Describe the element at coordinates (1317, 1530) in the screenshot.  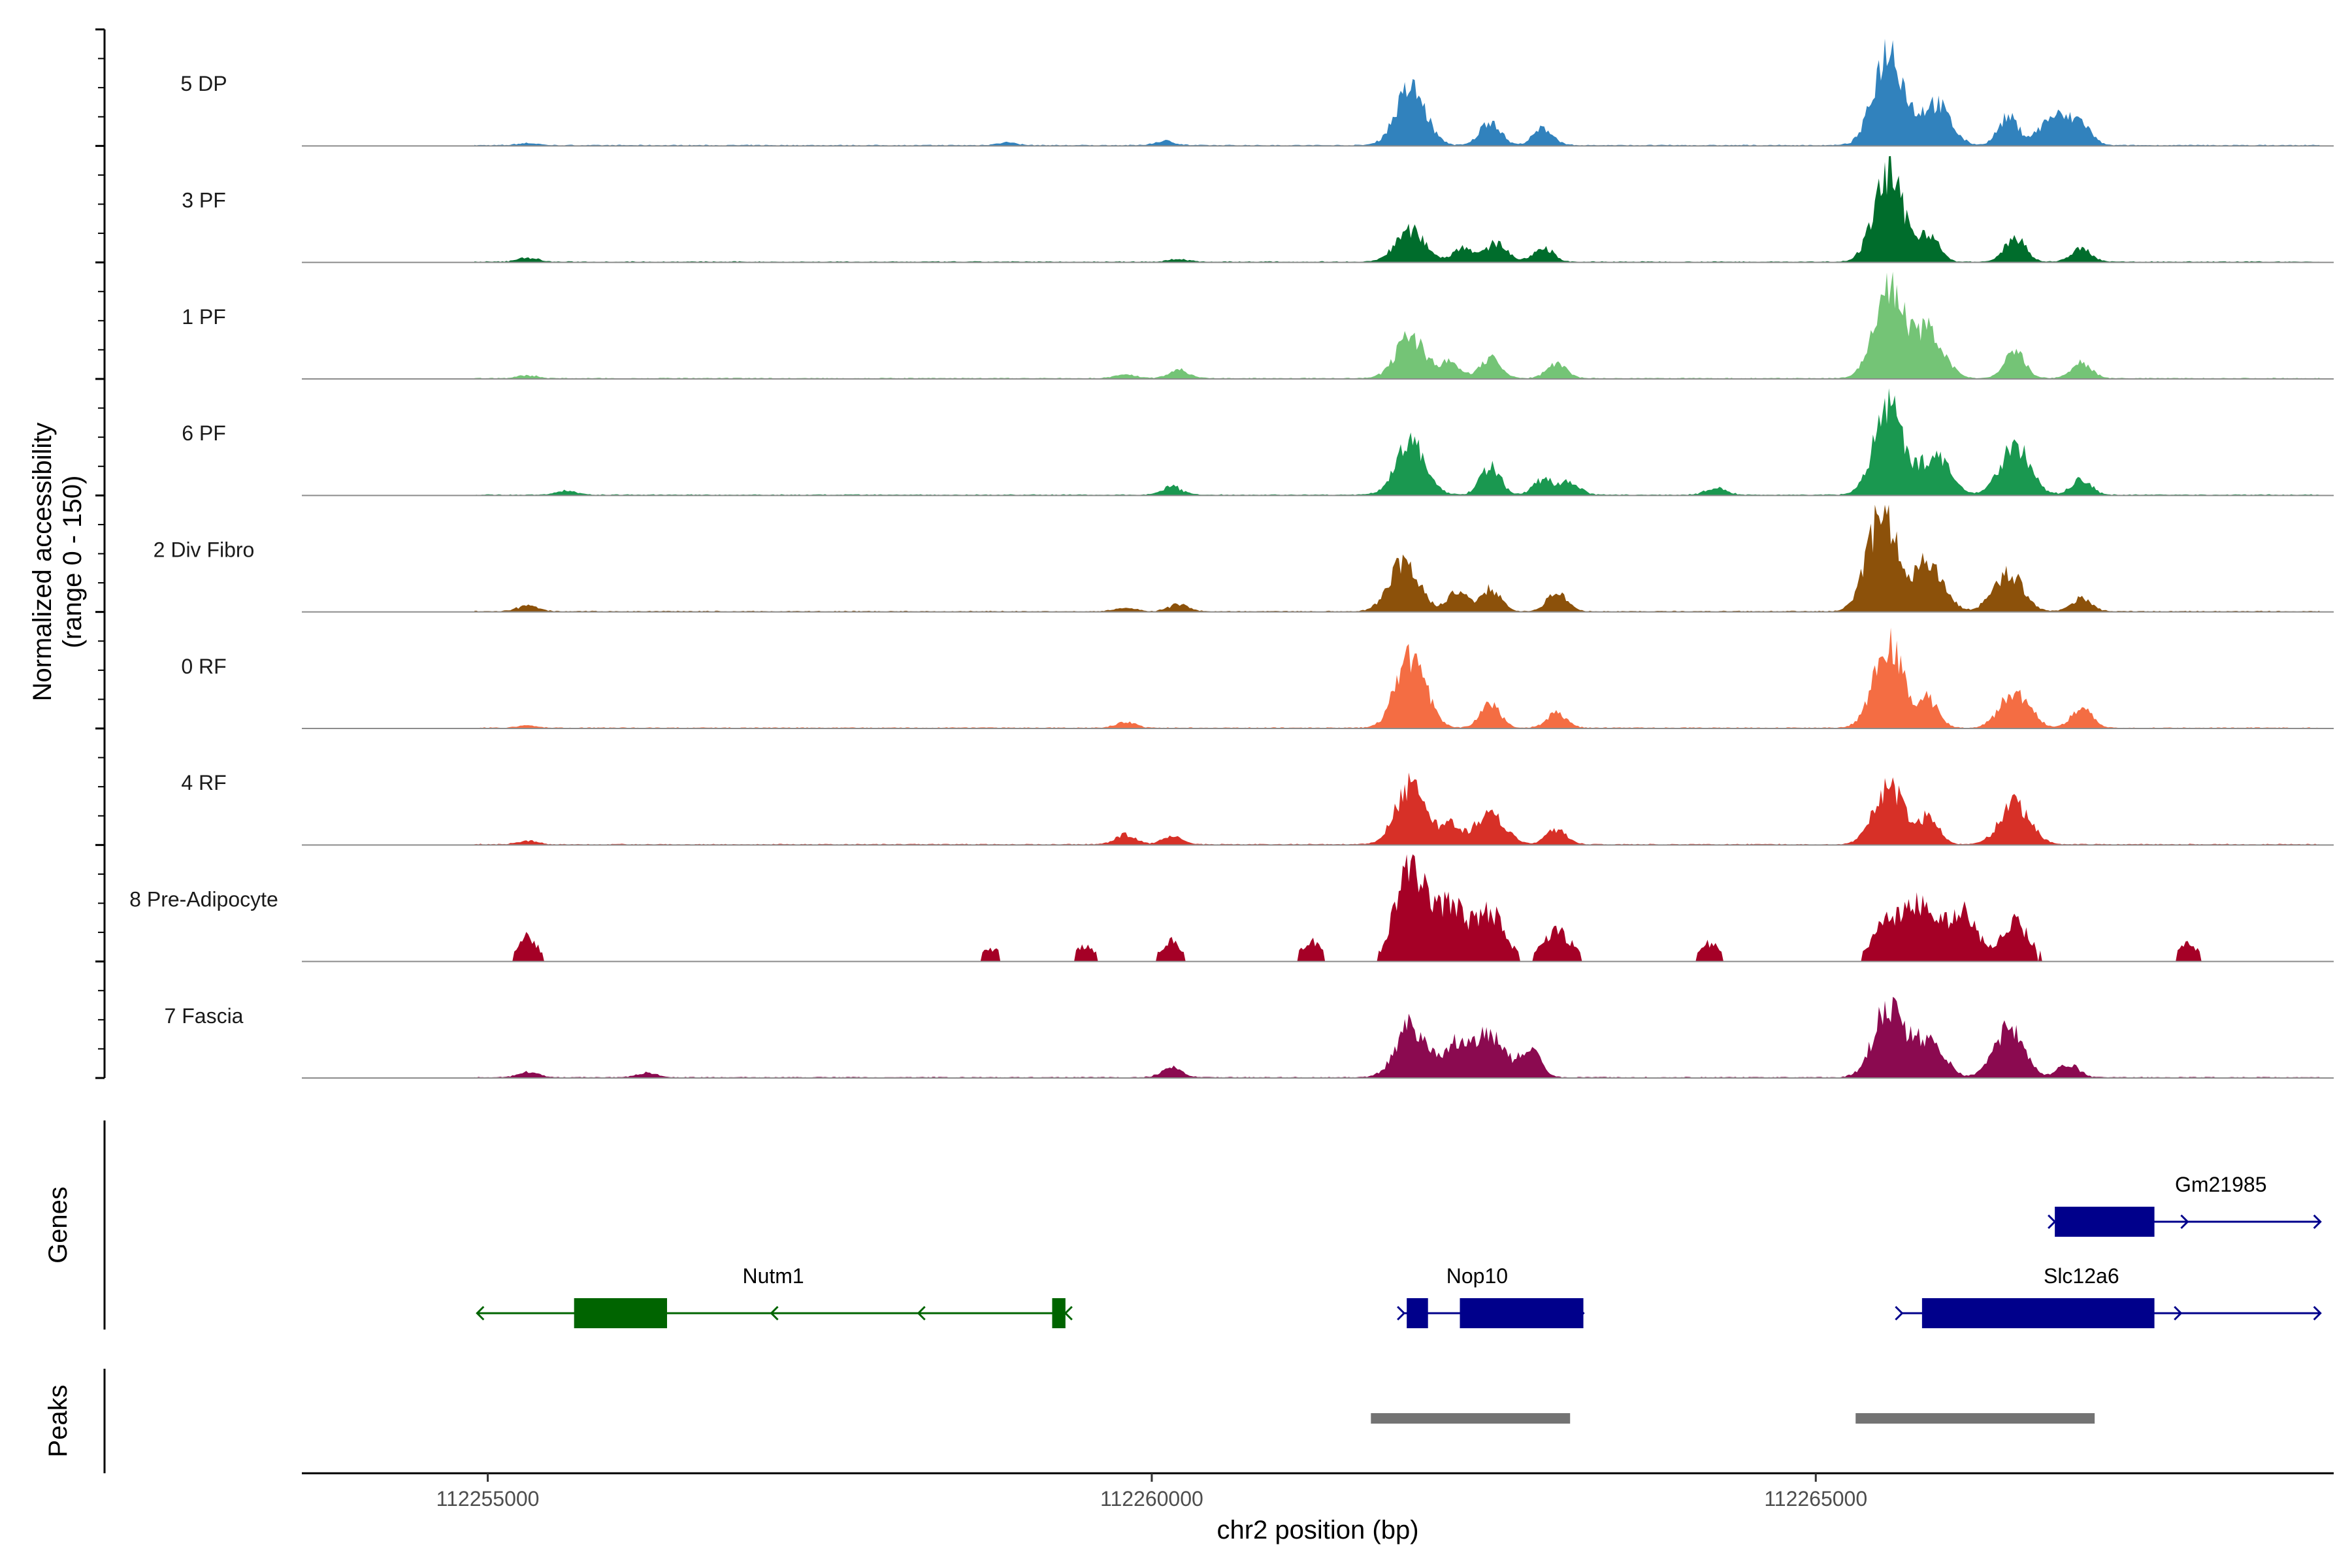
I see `x-axis-title: chr2 position (bp)` at that location.